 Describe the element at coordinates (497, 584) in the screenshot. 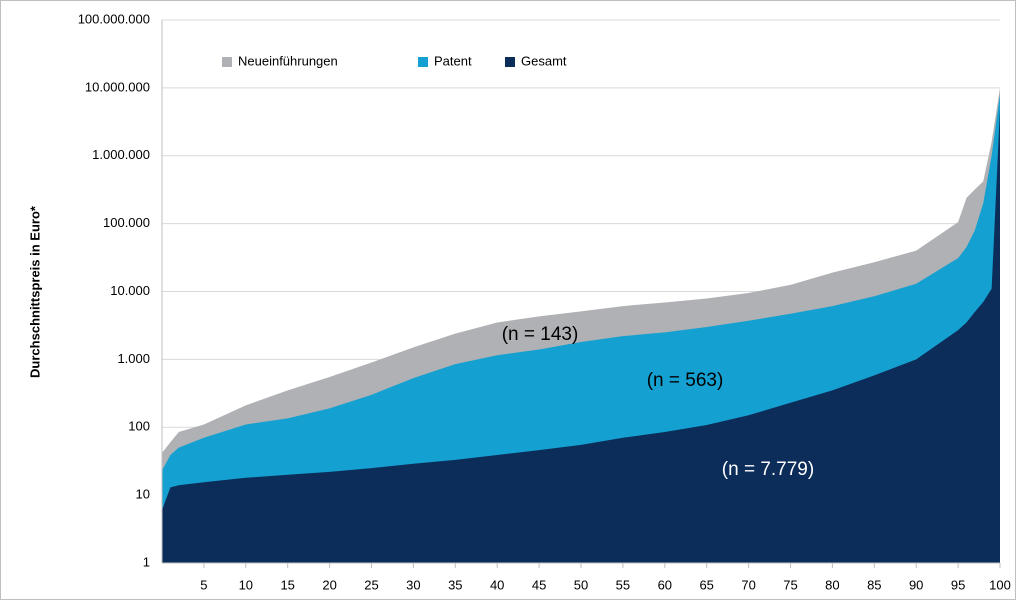

I see `x-tick-label: 40` at that location.